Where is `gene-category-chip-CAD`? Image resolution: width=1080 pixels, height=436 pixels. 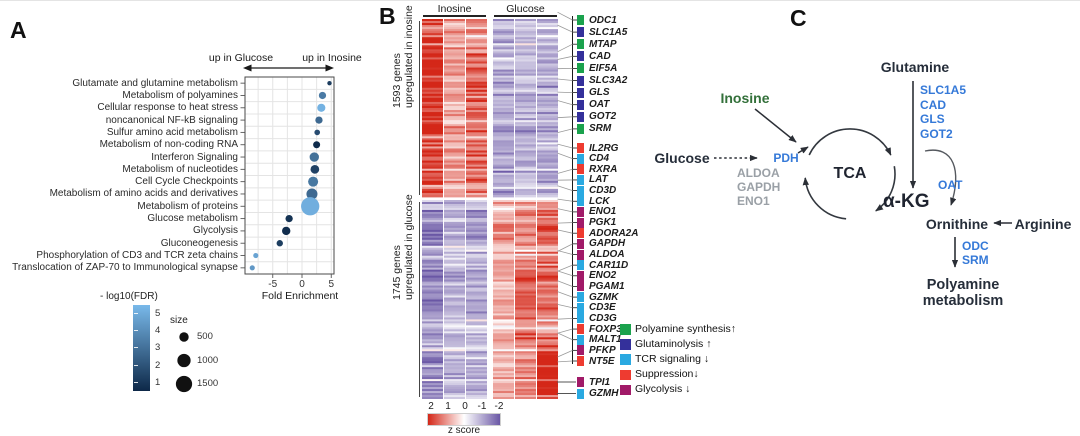 gene-category-chip-CAD is located at coordinates (580, 56).